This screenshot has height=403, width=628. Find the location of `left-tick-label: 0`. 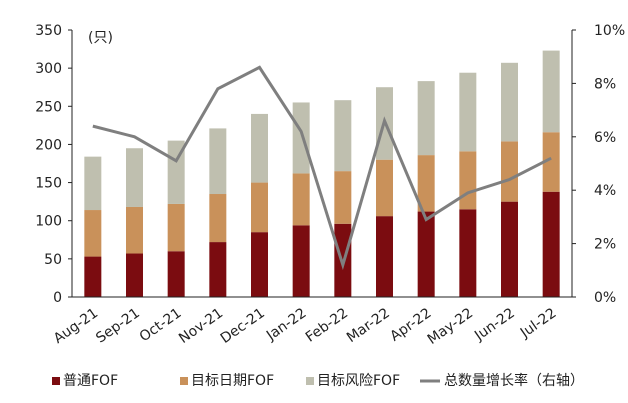

left-tick-label: 0 is located at coordinates (57, 298).